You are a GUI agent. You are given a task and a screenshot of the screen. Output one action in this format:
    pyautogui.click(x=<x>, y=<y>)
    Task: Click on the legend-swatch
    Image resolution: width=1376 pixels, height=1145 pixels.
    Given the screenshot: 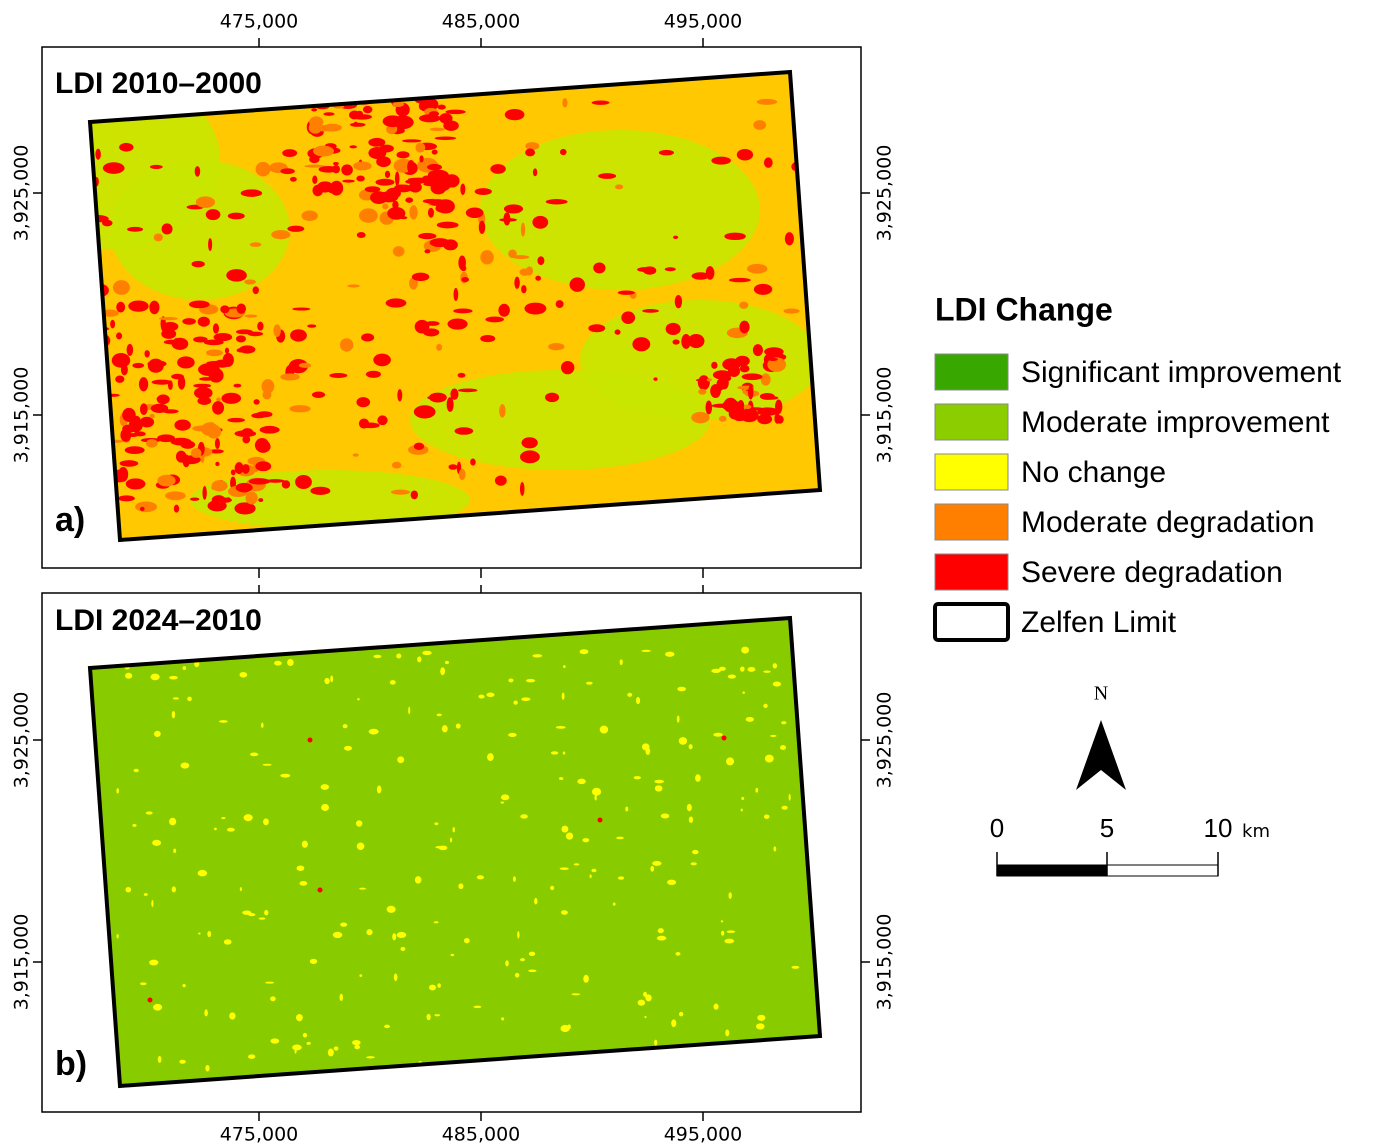 What is the action you would take?
    pyautogui.click(x=971, y=422)
    